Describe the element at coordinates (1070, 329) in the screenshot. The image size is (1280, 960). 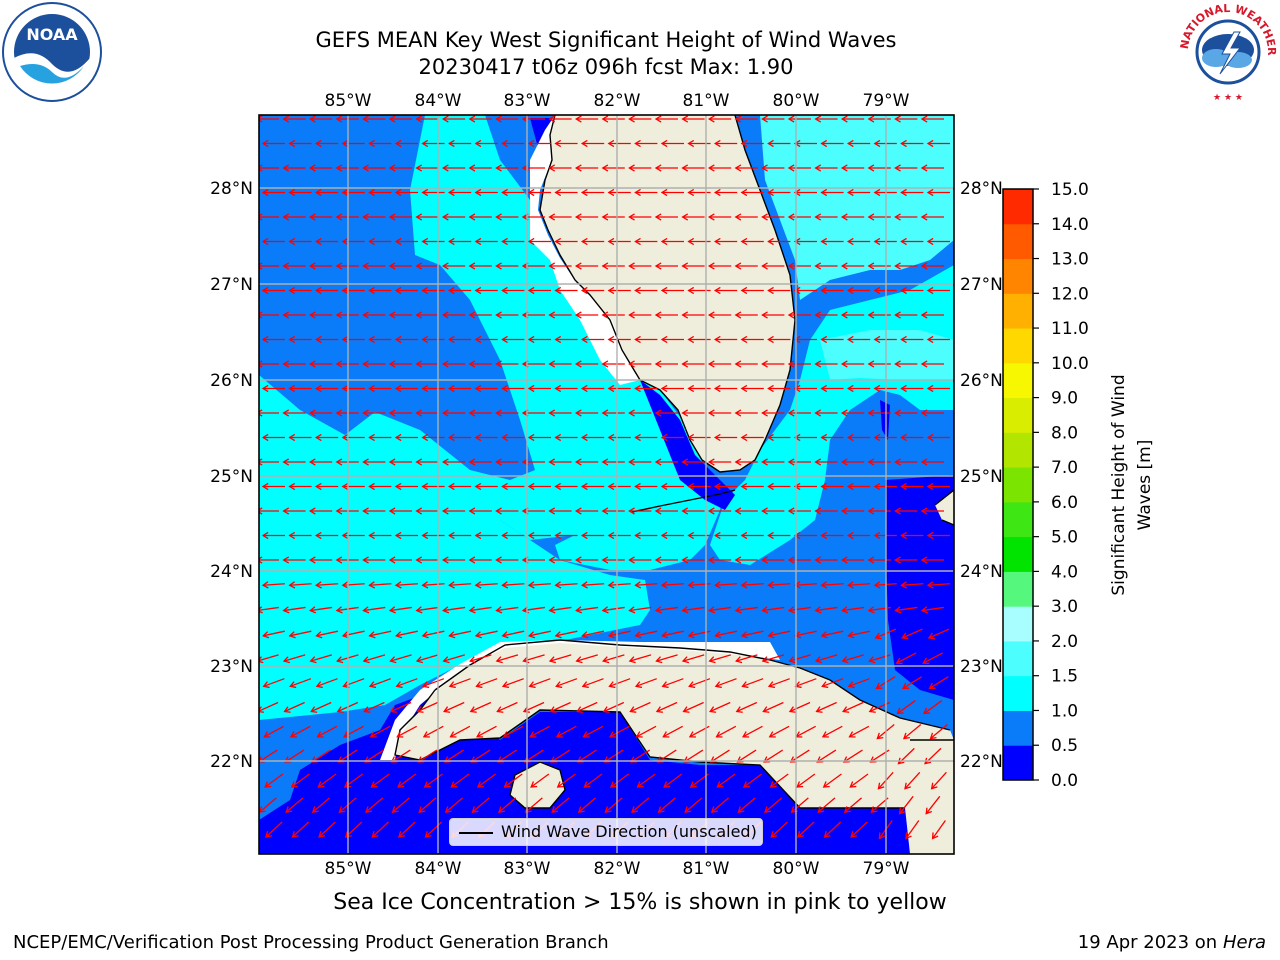
I see `colorbar-tick-label: 11.0` at that location.